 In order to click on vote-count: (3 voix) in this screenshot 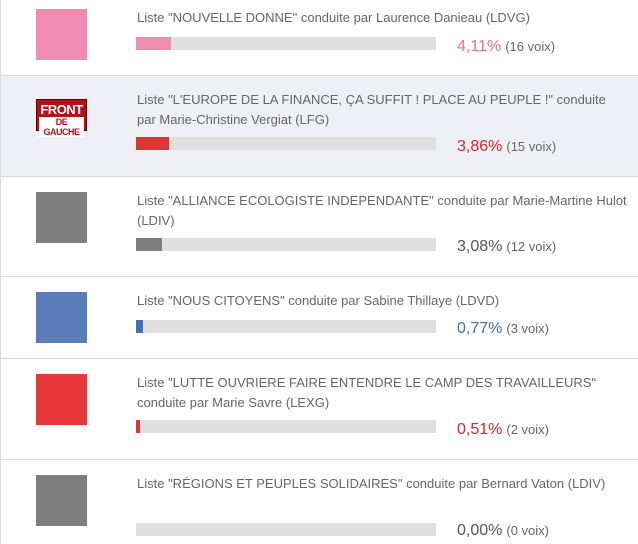, I will do `click(527, 328)`.